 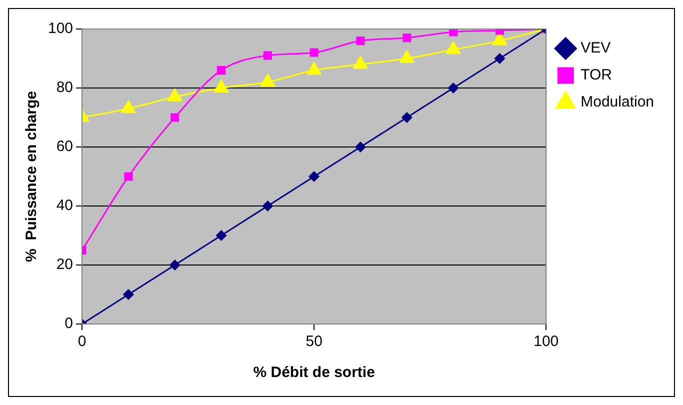 What do you see at coordinates (546, 341) in the screenshot?
I see `x-tick-label: 100` at bounding box center [546, 341].